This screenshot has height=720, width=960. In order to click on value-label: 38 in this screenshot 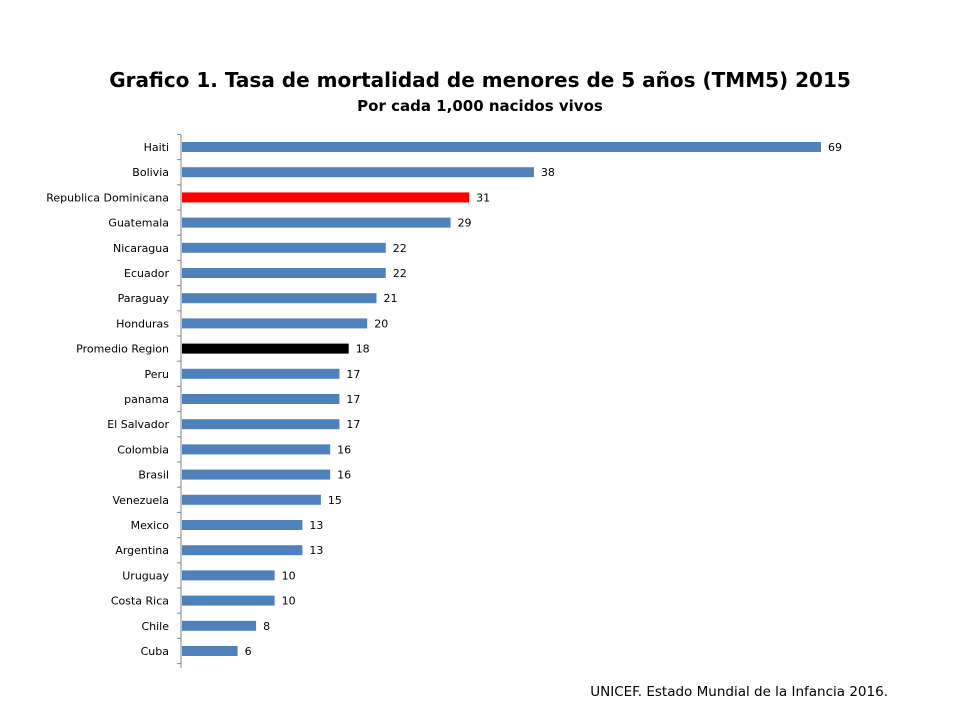, I will do `click(548, 172)`.